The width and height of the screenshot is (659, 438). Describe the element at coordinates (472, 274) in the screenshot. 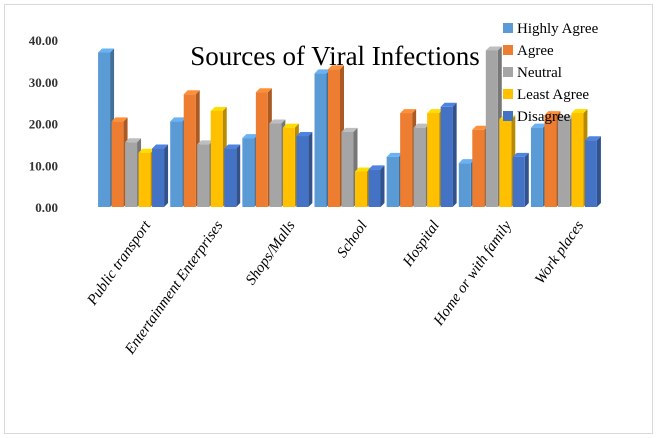

I see `x-category-label: Home or with family` at that location.